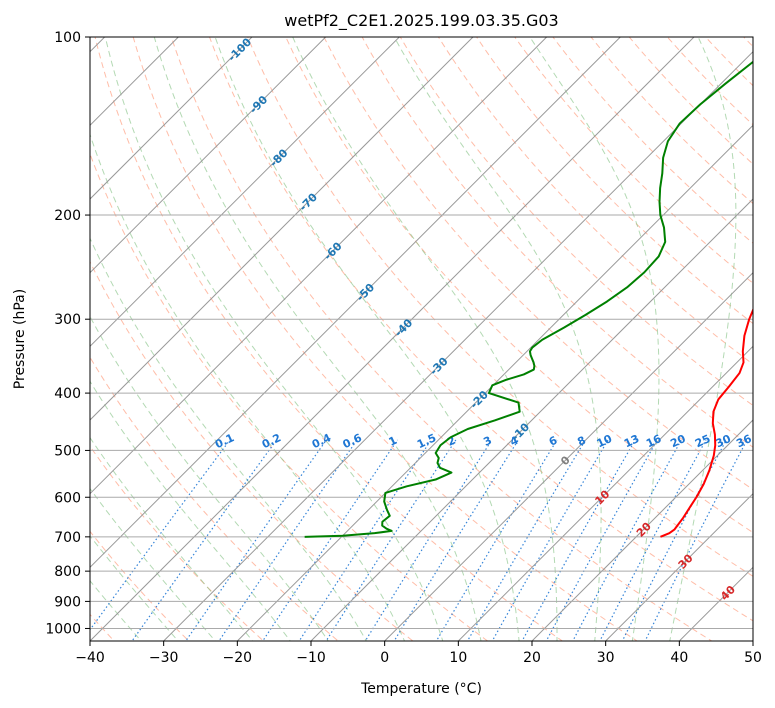  Describe the element at coordinates (753, 658) in the screenshot. I see `x-tick-label: 50` at that location.